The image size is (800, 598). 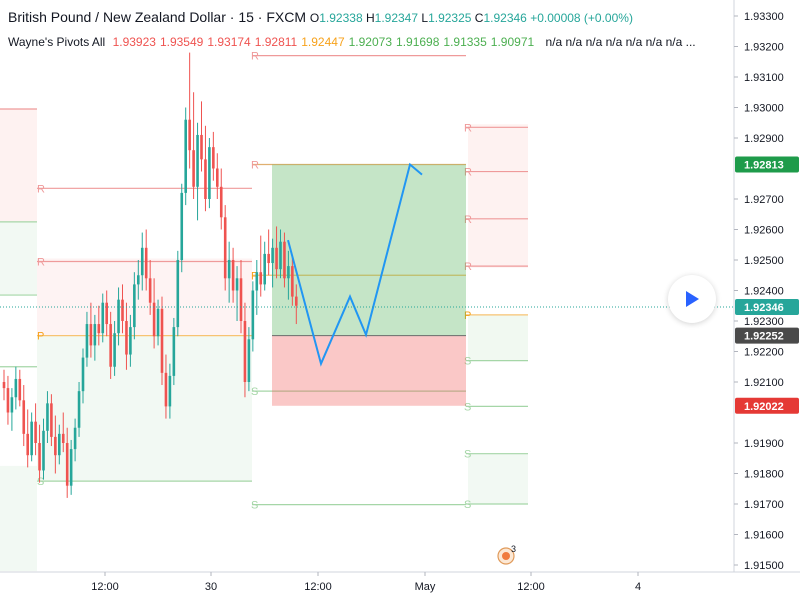 I want to click on price-tick-label: 1.92400, so click(x=764, y=292).